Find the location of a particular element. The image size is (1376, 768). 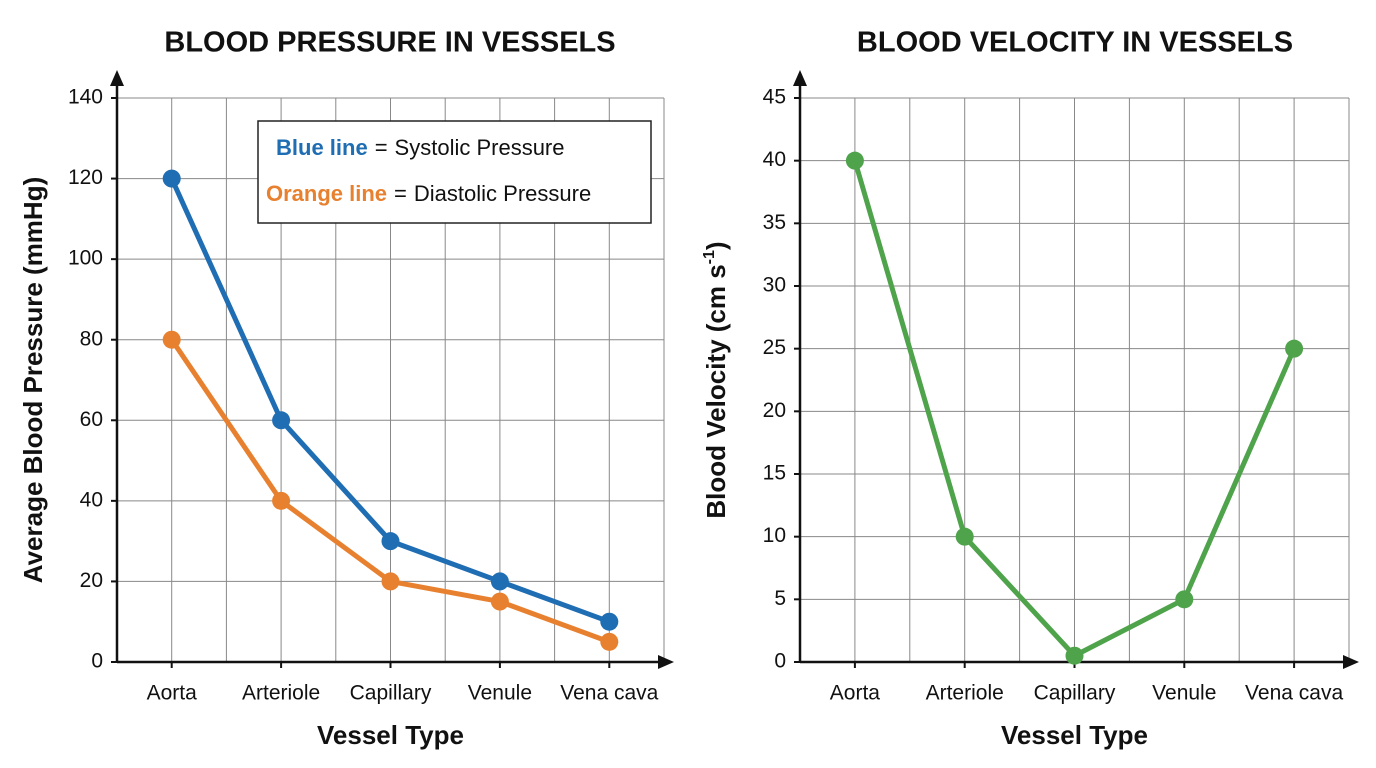

y-tick-label: 80 is located at coordinates (91, 338).